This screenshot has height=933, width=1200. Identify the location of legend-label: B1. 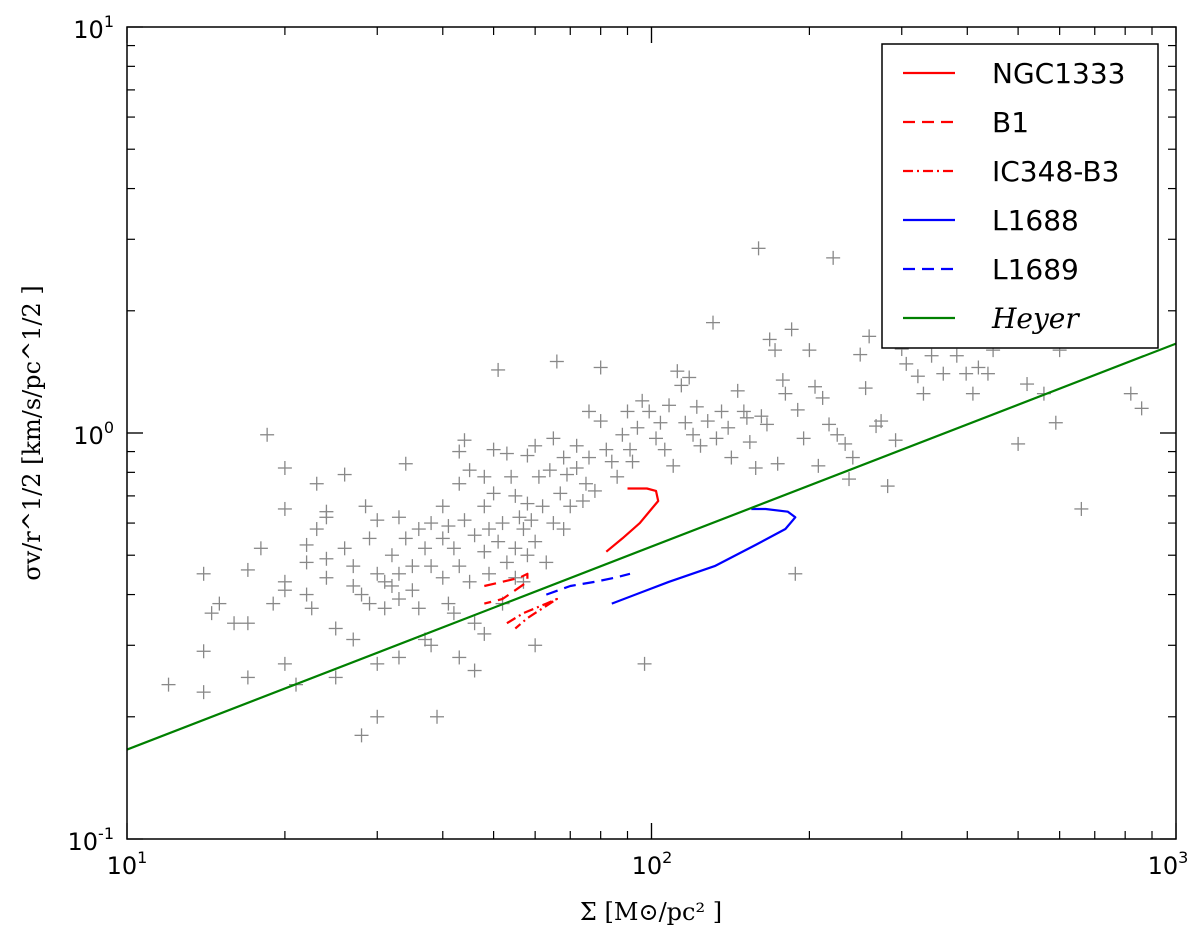
(1010, 122).